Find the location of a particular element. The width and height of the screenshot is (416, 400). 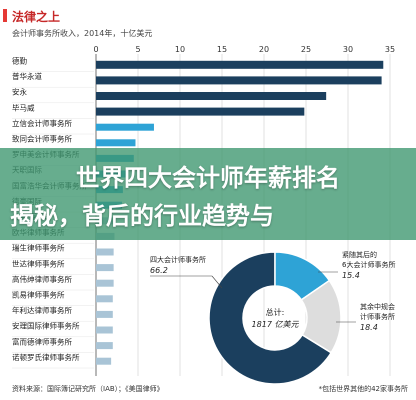

footer-source: 资料来源：国际簿记研究所（IAB）；《美国律师》 is located at coordinates (88, 389).